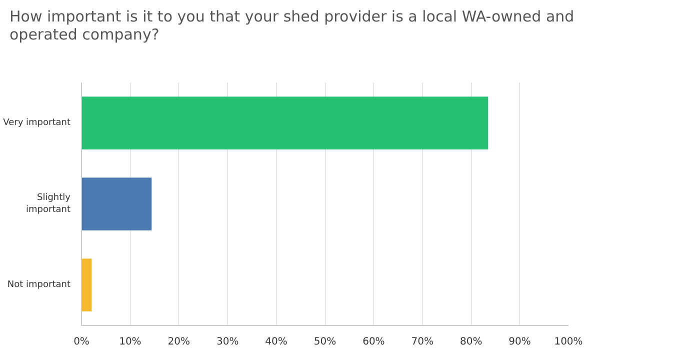  I want to click on y-tick-label: Not important, so click(39, 285).